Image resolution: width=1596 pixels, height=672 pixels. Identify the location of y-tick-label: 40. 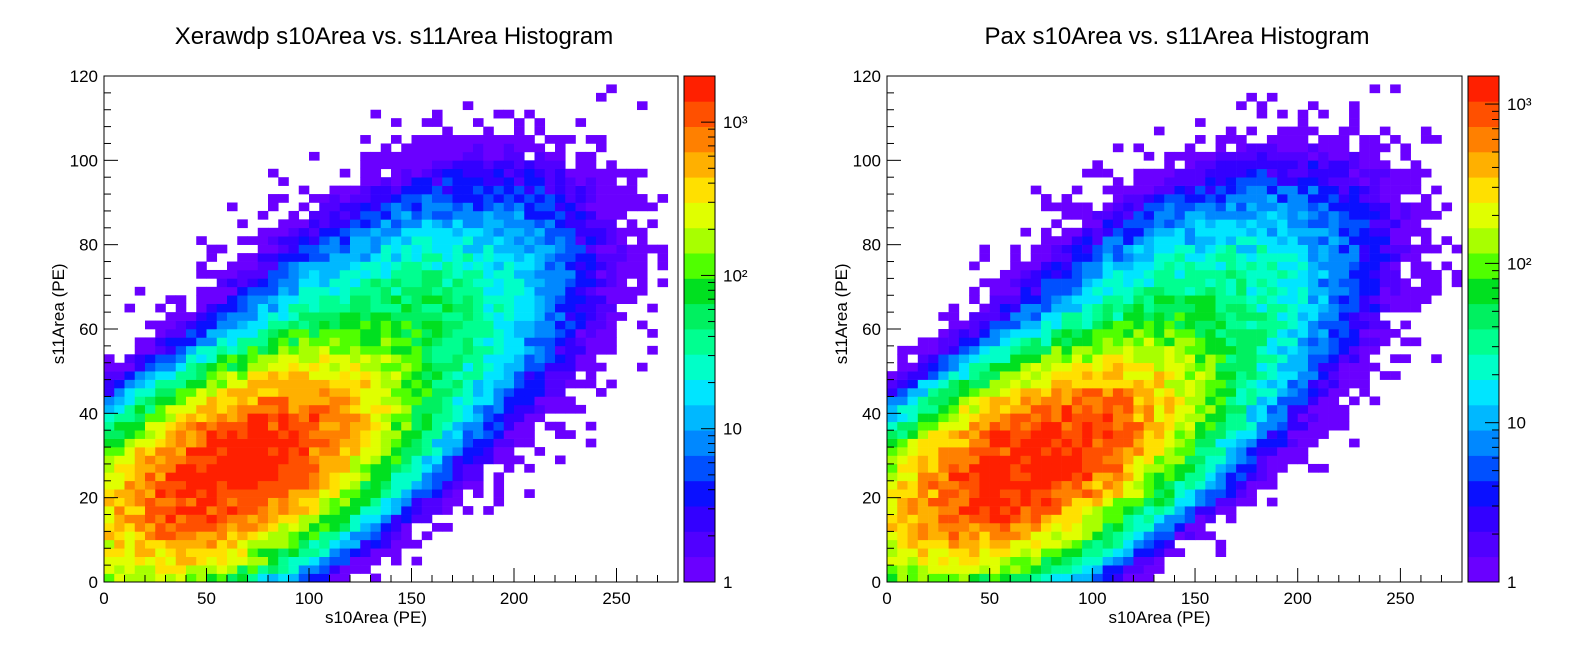
(871, 413).